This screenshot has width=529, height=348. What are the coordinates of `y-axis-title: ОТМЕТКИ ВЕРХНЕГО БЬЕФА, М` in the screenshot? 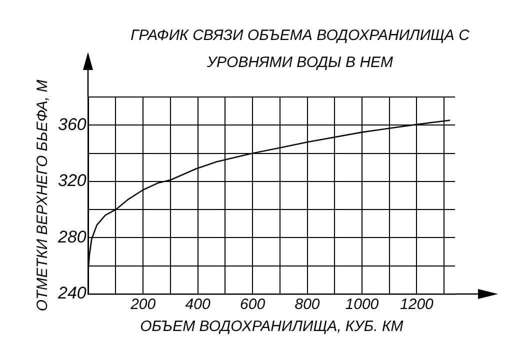 It's located at (43, 195).